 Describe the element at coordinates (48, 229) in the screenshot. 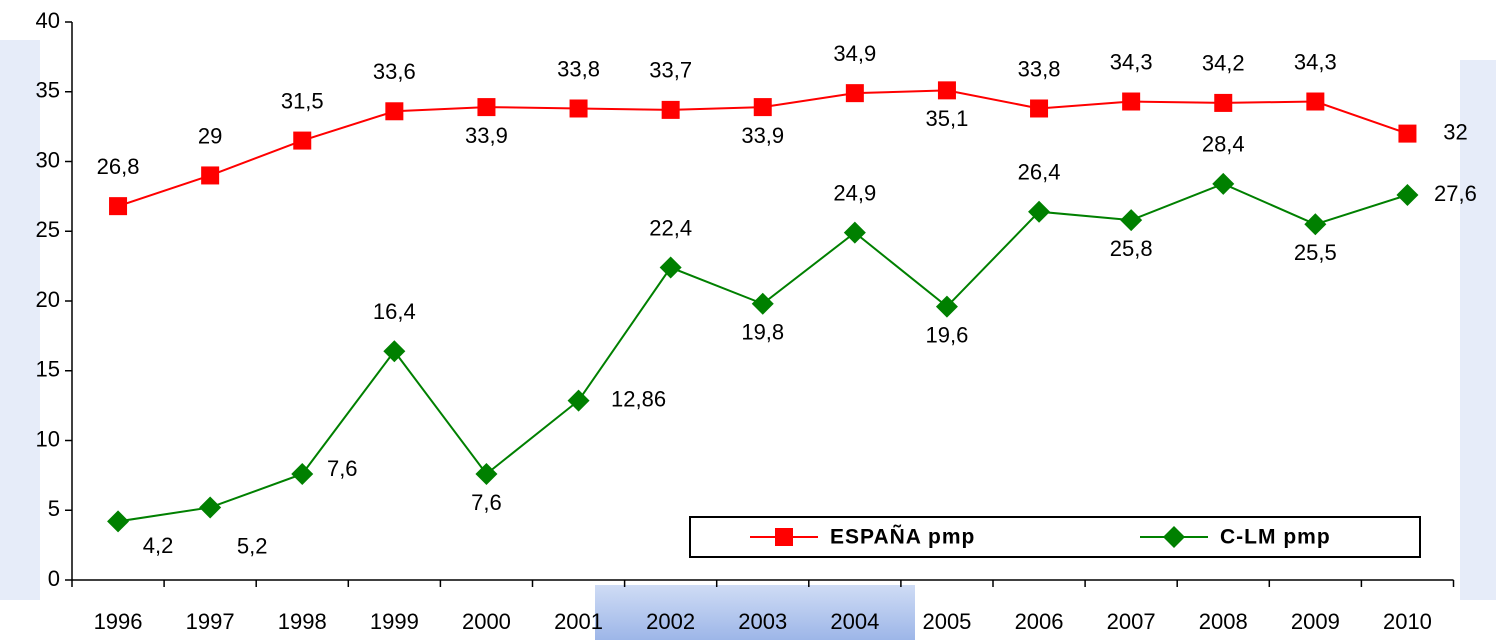

I see `y-tick-label: 25` at that location.